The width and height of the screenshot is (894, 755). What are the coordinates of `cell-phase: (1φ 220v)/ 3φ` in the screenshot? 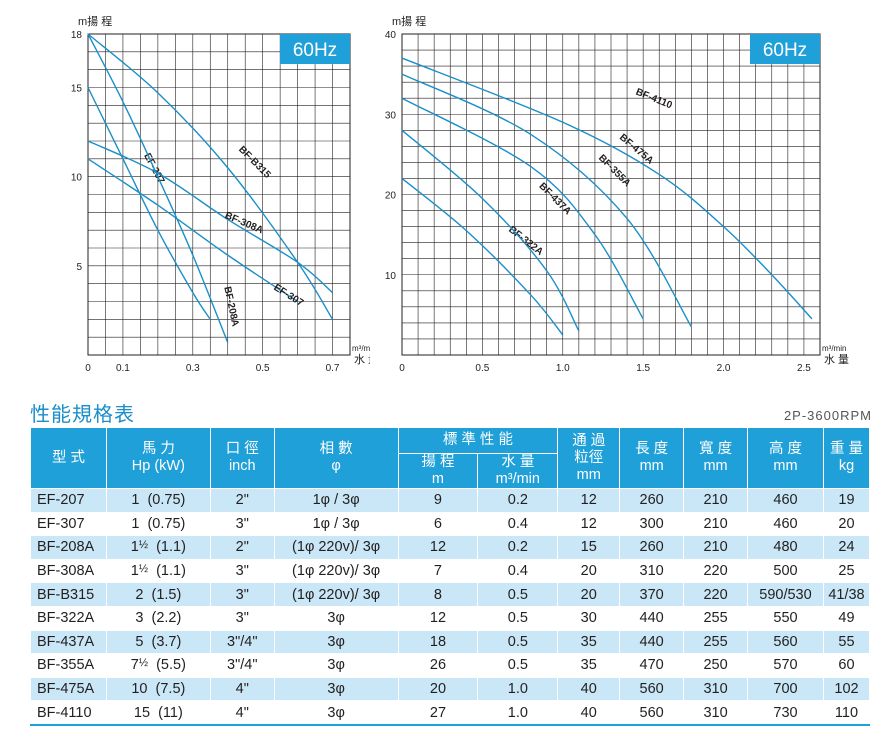 It's located at (336, 594).